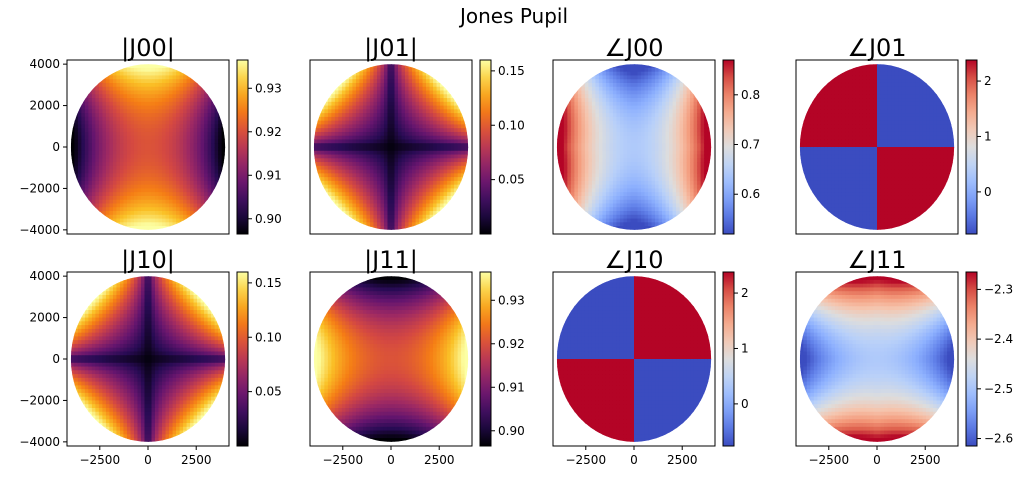 Image resolution: width=1028 pixels, height=478 pixels. I want to click on subplot-title: |J11|, so click(391, 260).